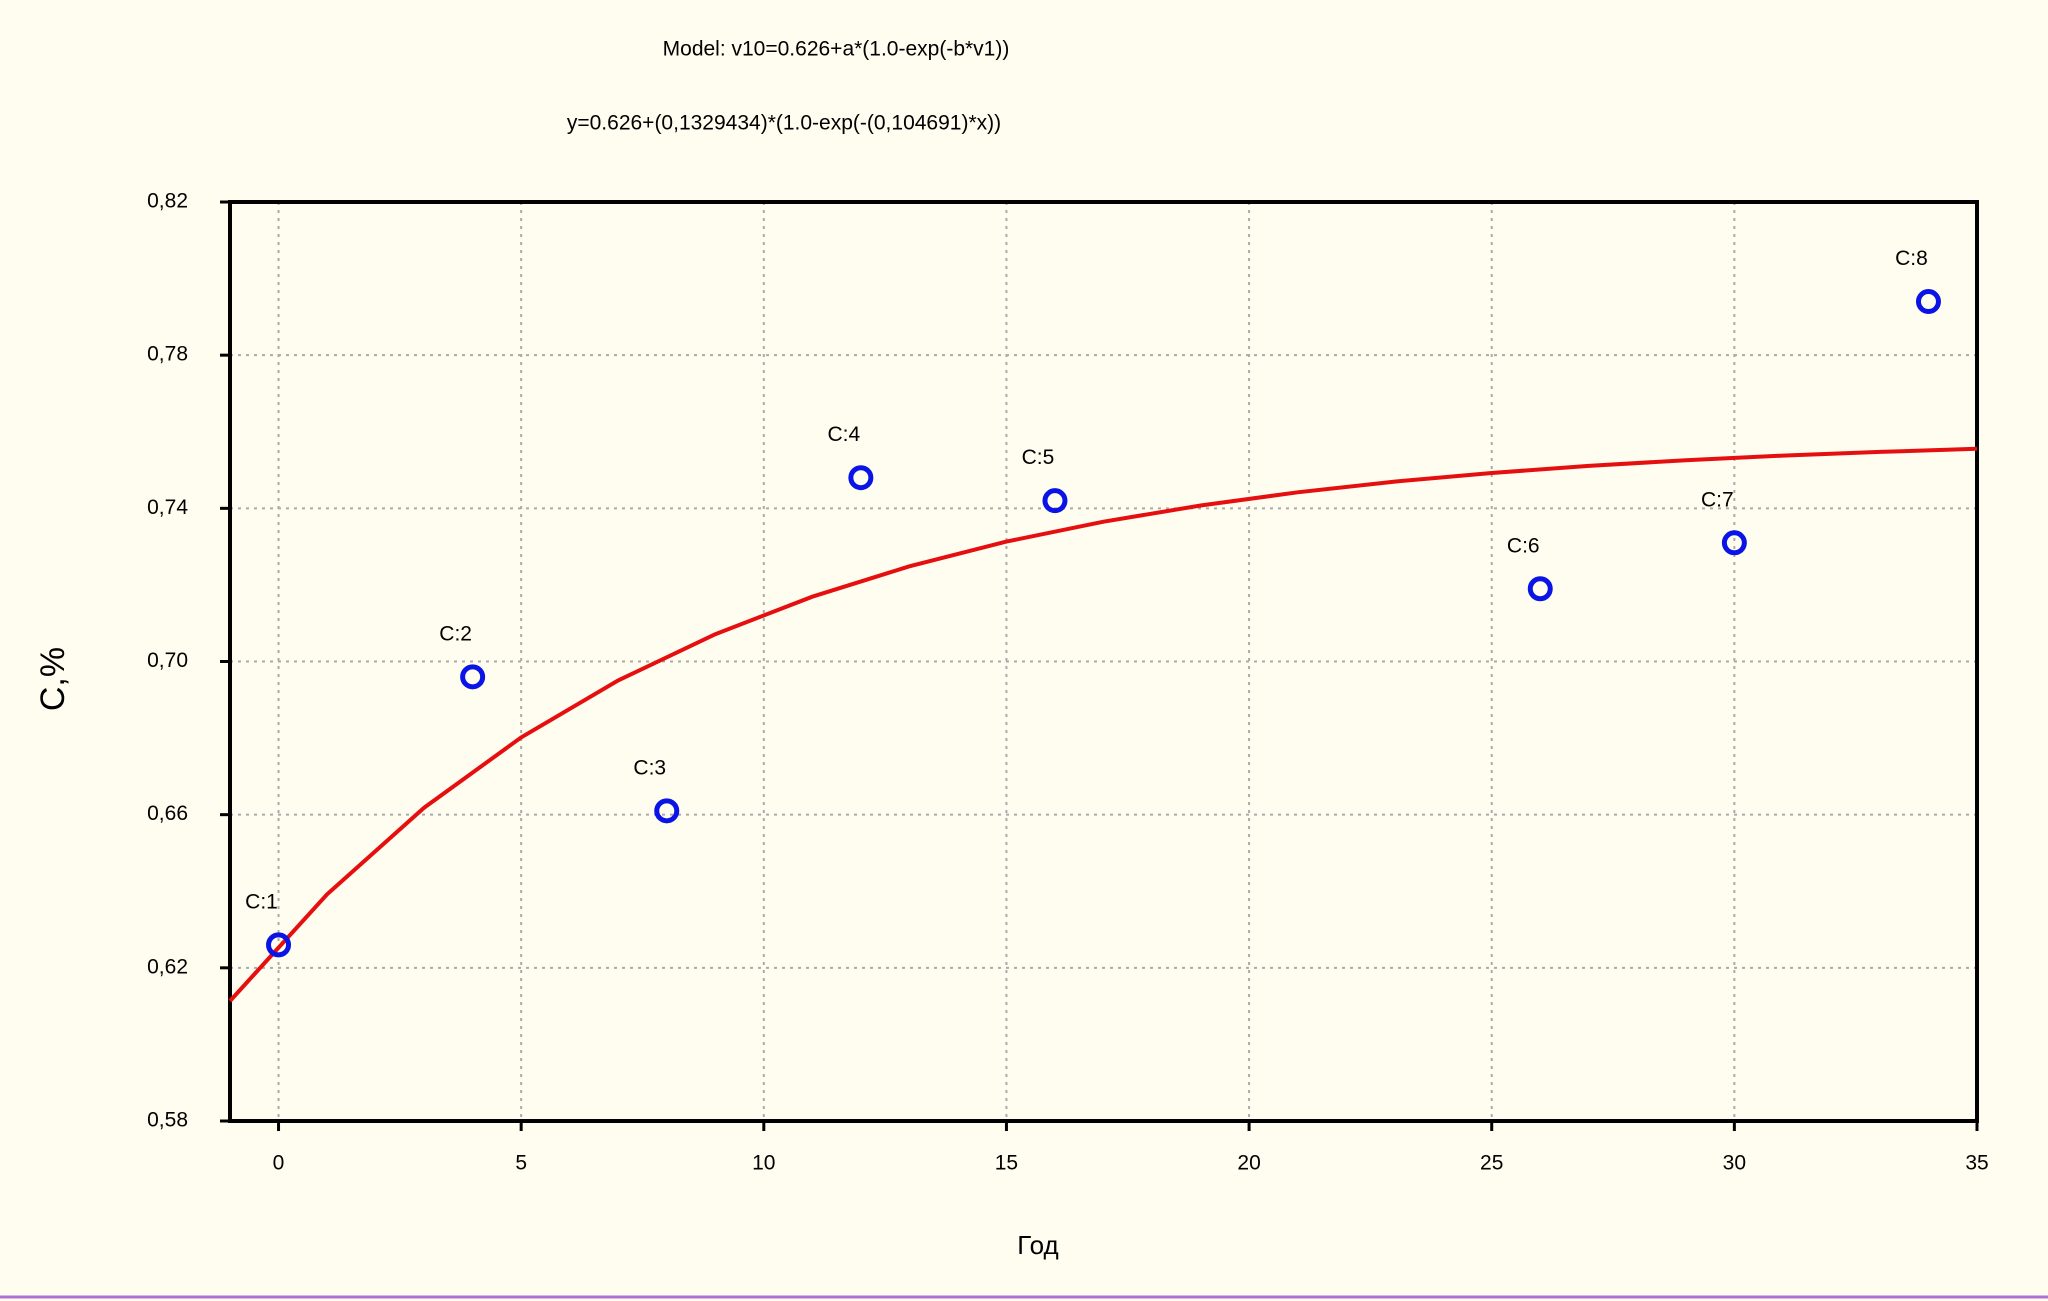 The height and width of the screenshot is (1301, 2048). Describe the element at coordinates (1037, 1245) in the screenshot. I see `x-axis-label: Год` at that location.